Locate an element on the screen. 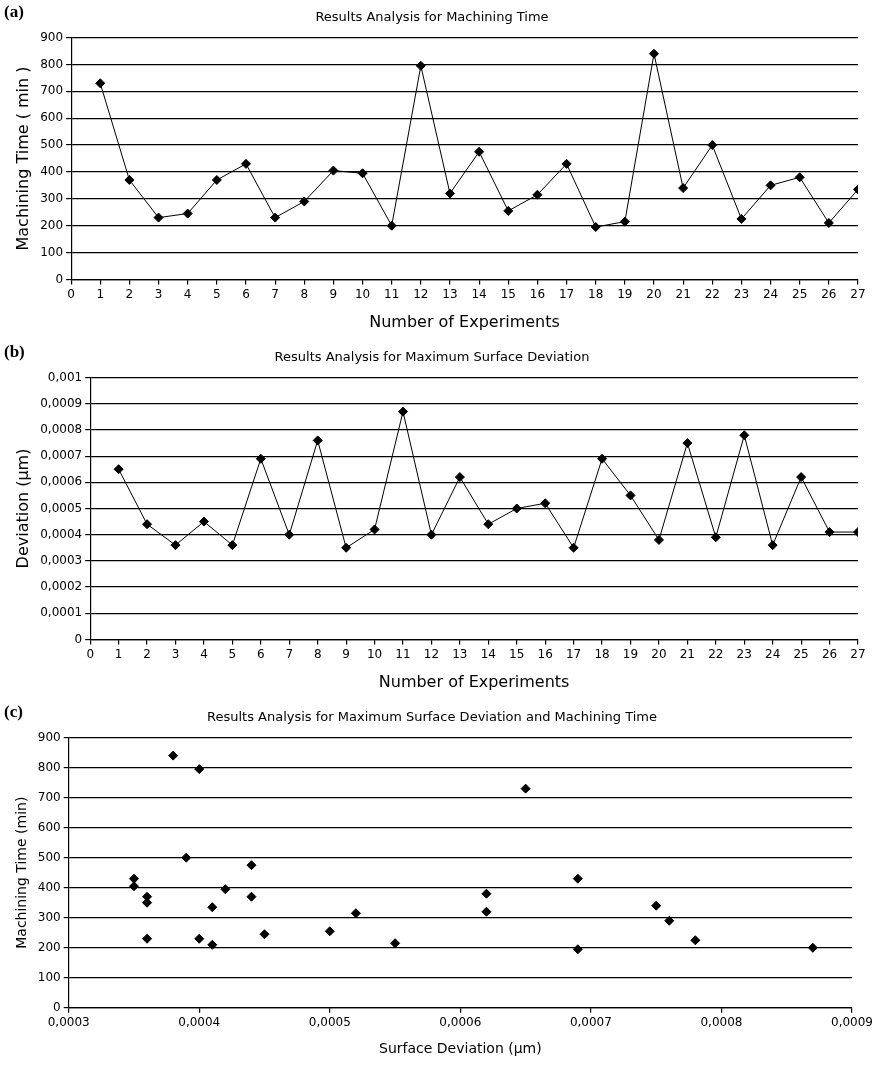 Image resolution: width=876 pixels, height=1066 pixels. x-tick-label: 0,0008 is located at coordinates (721, 1022).